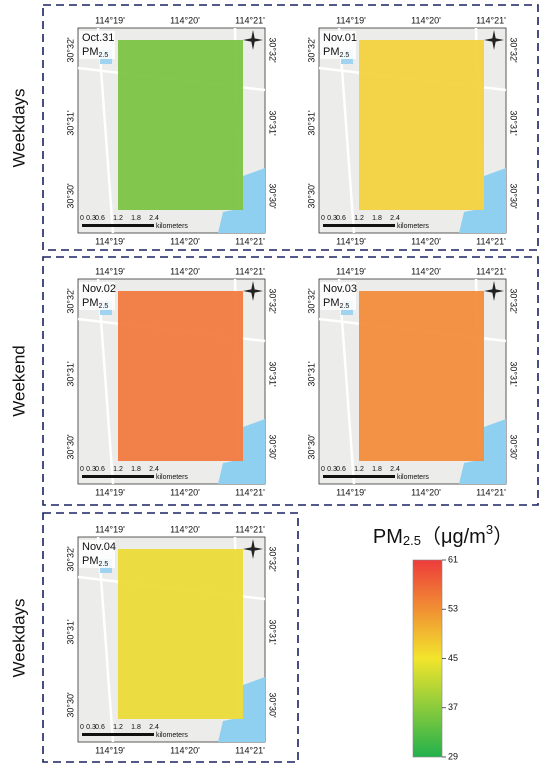 This screenshot has width=550, height=769. Describe the element at coordinates (18, 381) in the screenshot. I see `group-label: Weekend` at that location.